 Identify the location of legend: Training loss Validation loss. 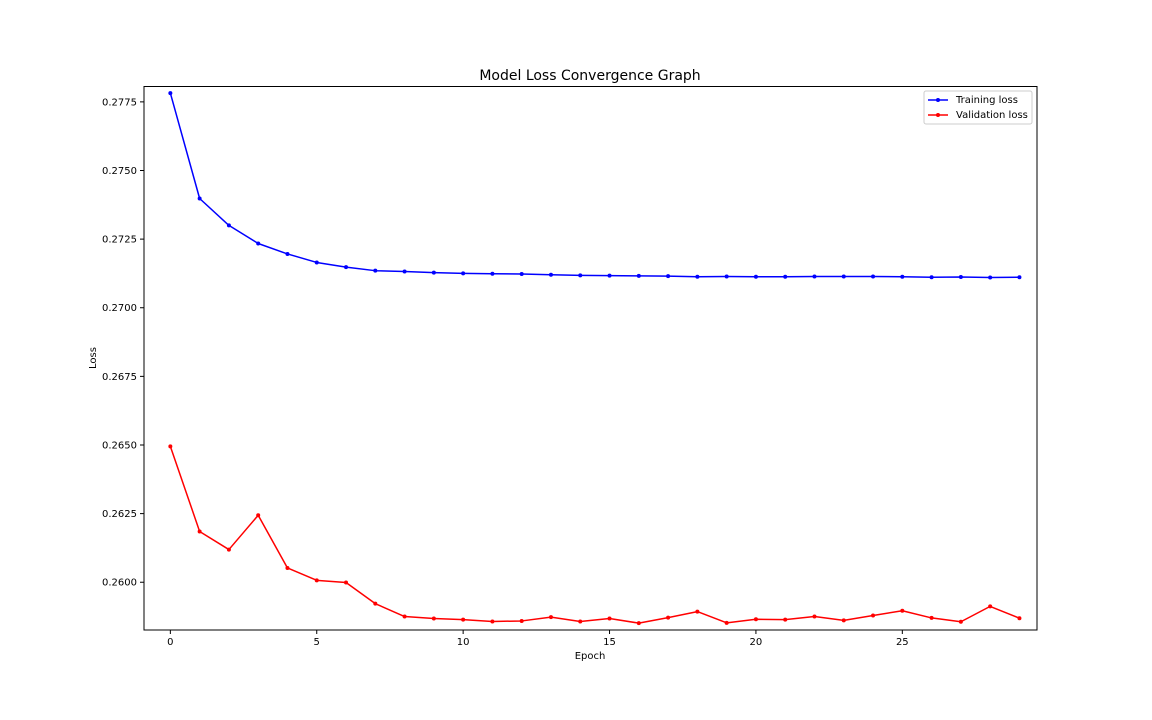
(978, 107).